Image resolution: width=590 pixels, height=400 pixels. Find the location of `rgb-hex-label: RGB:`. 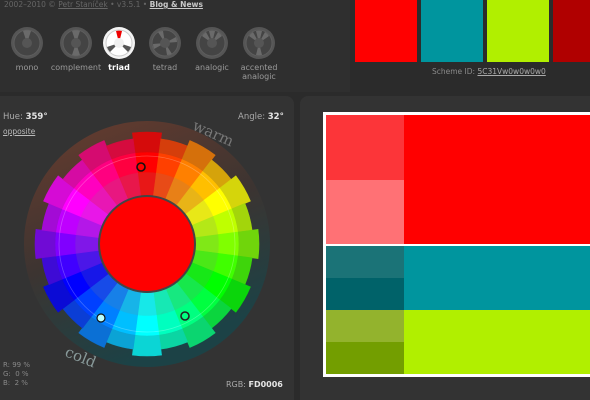

rgb-hex-label: RGB: is located at coordinates (237, 384).